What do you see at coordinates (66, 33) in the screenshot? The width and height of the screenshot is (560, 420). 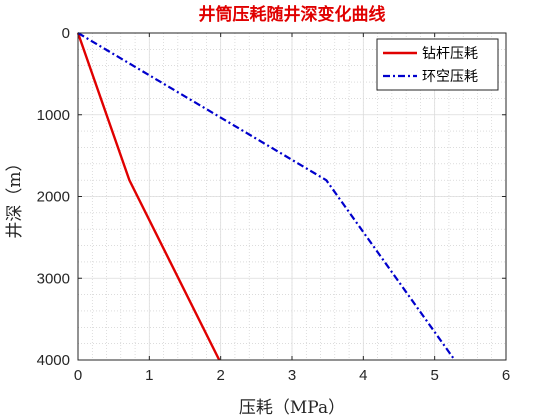 I see `y-tick-label: 0` at bounding box center [66, 33].